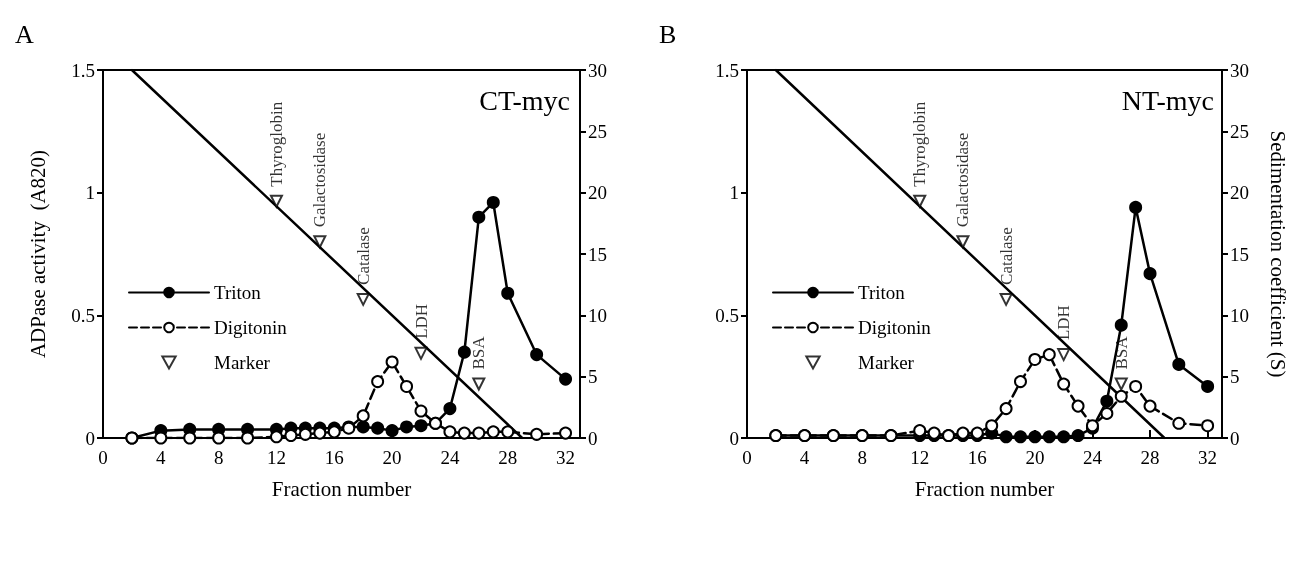 This screenshot has width=1304, height=561. What do you see at coordinates (37, 254) in the screenshot?
I see `y-axis-title: ADPase activity (A820)` at bounding box center [37, 254].